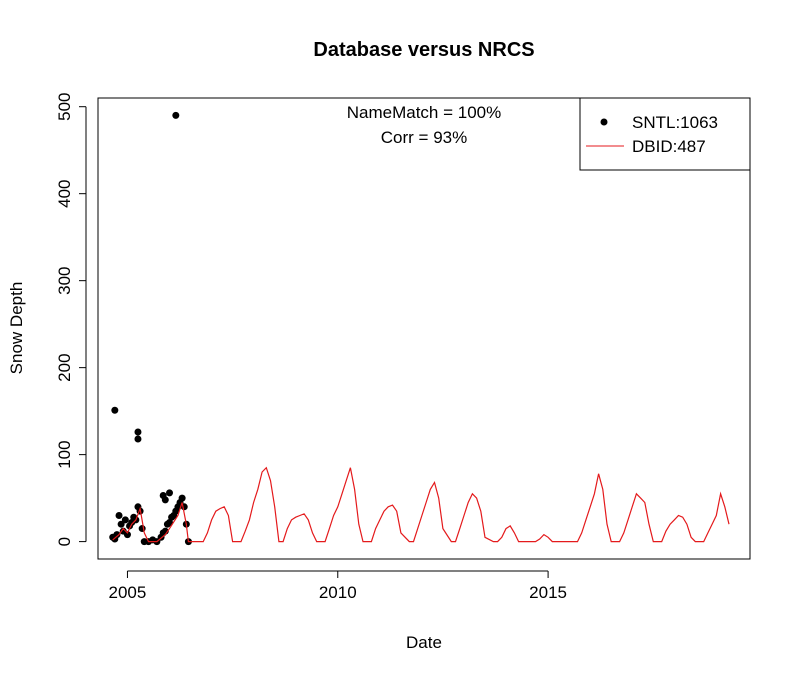 The image size is (800, 680). What do you see at coordinates (128, 592) in the screenshot?
I see `x-tick-label: 2005` at bounding box center [128, 592].